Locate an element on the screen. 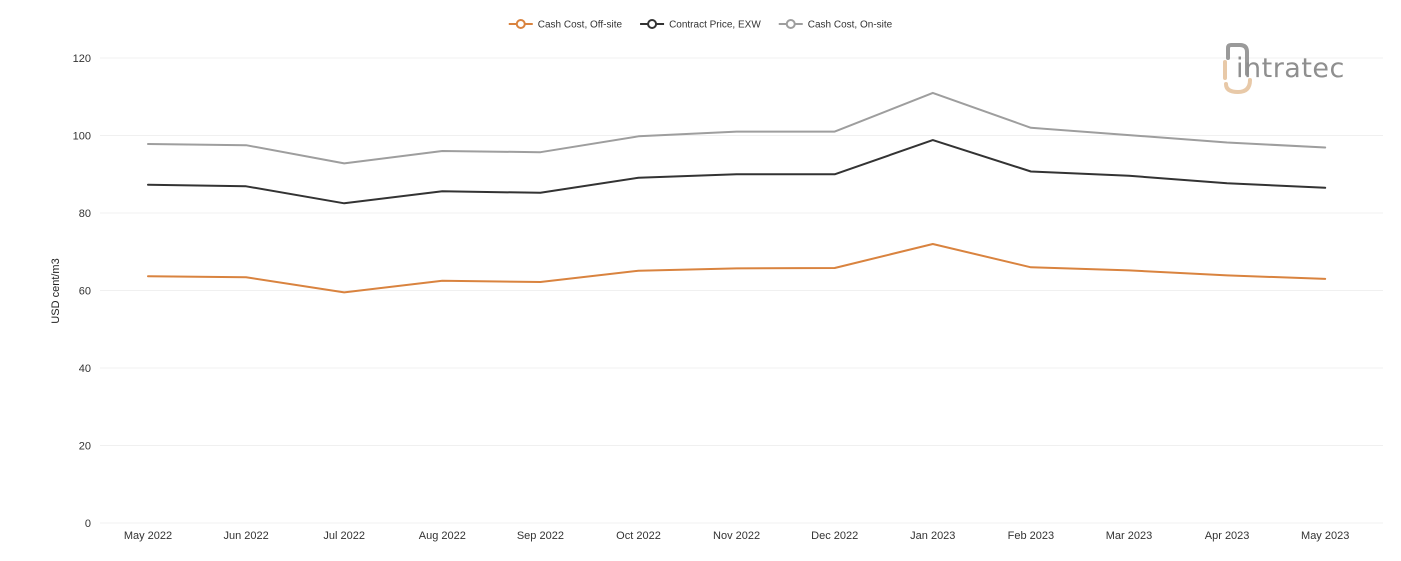 This screenshot has height=561, width=1401. y-tick-label: 80 is located at coordinates (85, 214).